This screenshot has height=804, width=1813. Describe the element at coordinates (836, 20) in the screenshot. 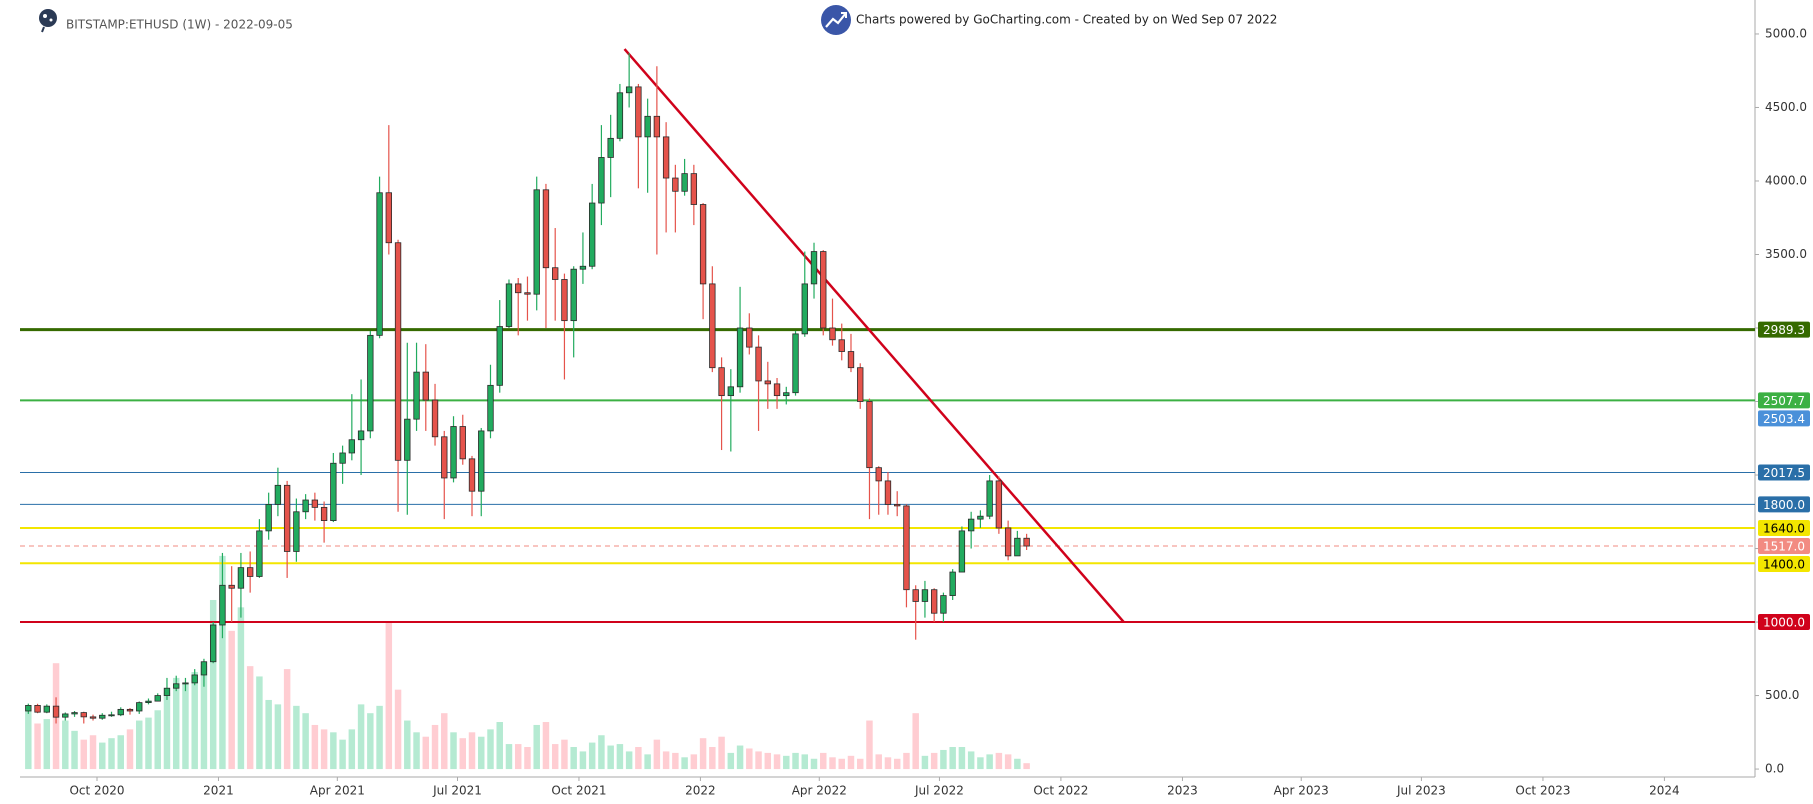

I see `gocharting-logo` at that location.